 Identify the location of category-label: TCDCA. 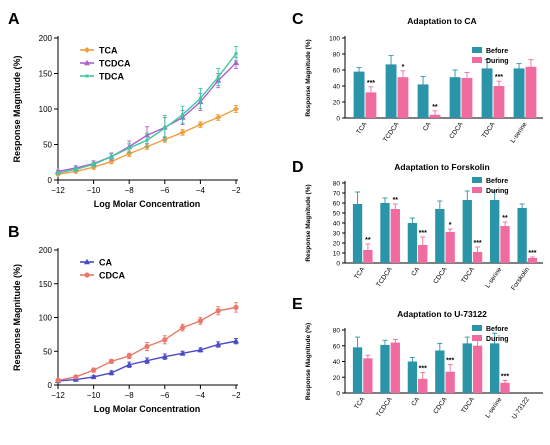
(384, 407).